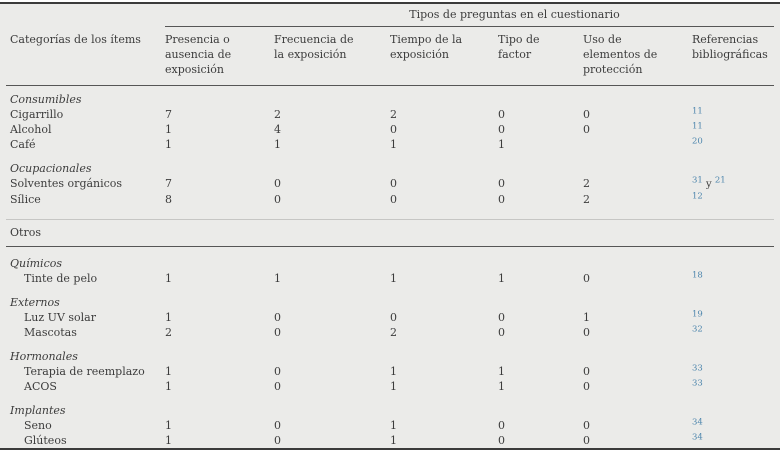 This screenshot has width=780, height=454. Describe the element at coordinates (390, 259) in the screenshot. I see `group-row: Químicos` at that location.